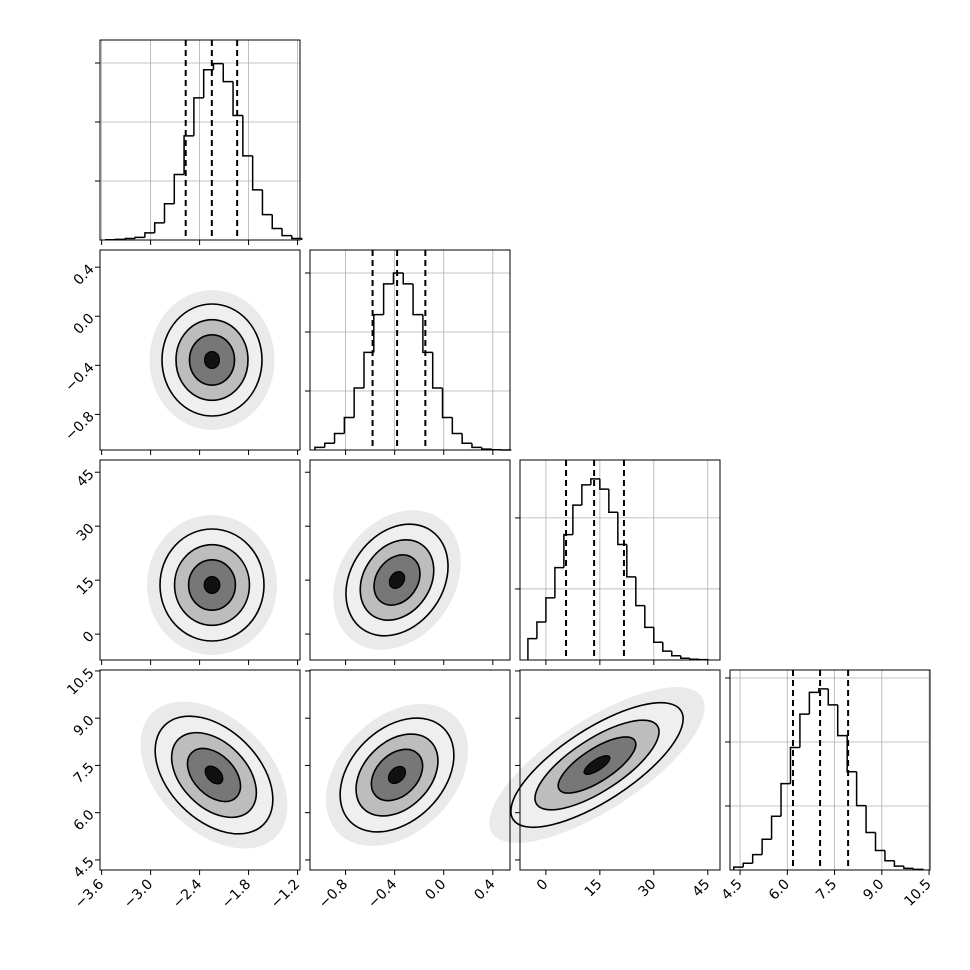  I want to click on y-tick-label: 6.0, so click(84, 820).